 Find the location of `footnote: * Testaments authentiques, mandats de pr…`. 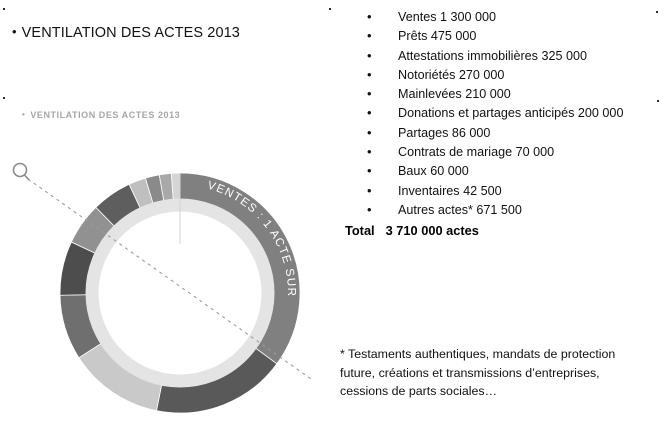

footnote: * Testaments authentiques, mandats de pr… is located at coordinates (478, 372).